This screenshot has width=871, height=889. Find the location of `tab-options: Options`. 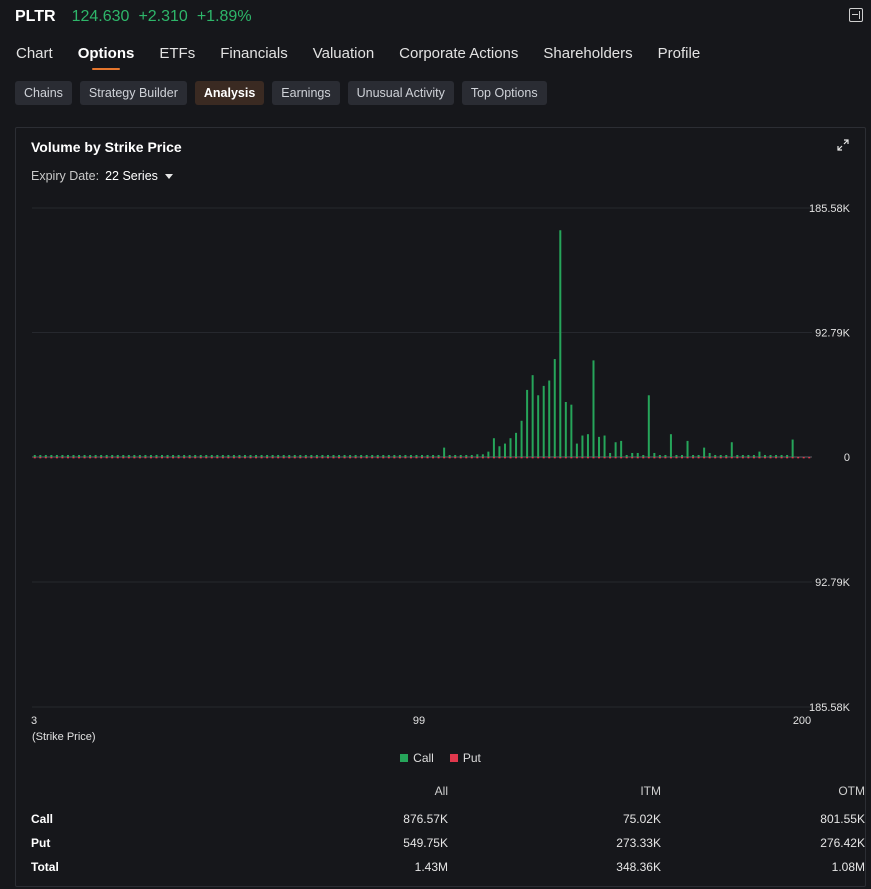

tab-options: Options is located at coordinates (106, 57).